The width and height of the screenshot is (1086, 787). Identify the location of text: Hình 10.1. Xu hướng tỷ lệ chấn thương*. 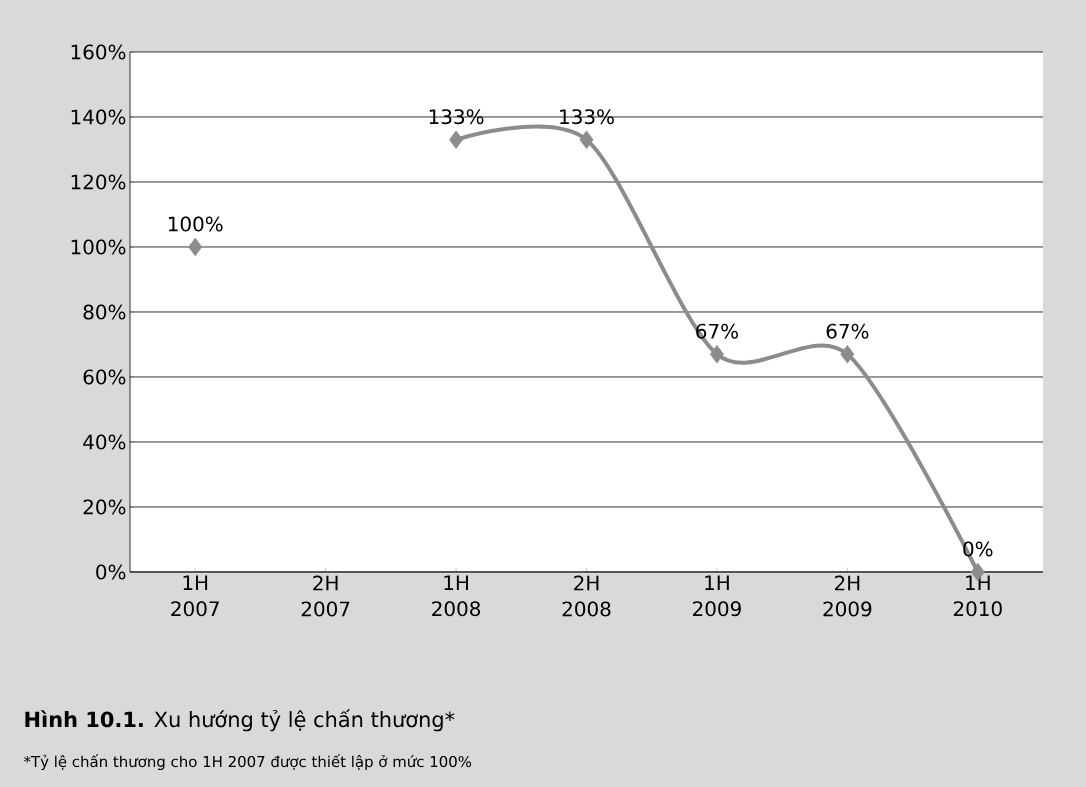
(240, 720).